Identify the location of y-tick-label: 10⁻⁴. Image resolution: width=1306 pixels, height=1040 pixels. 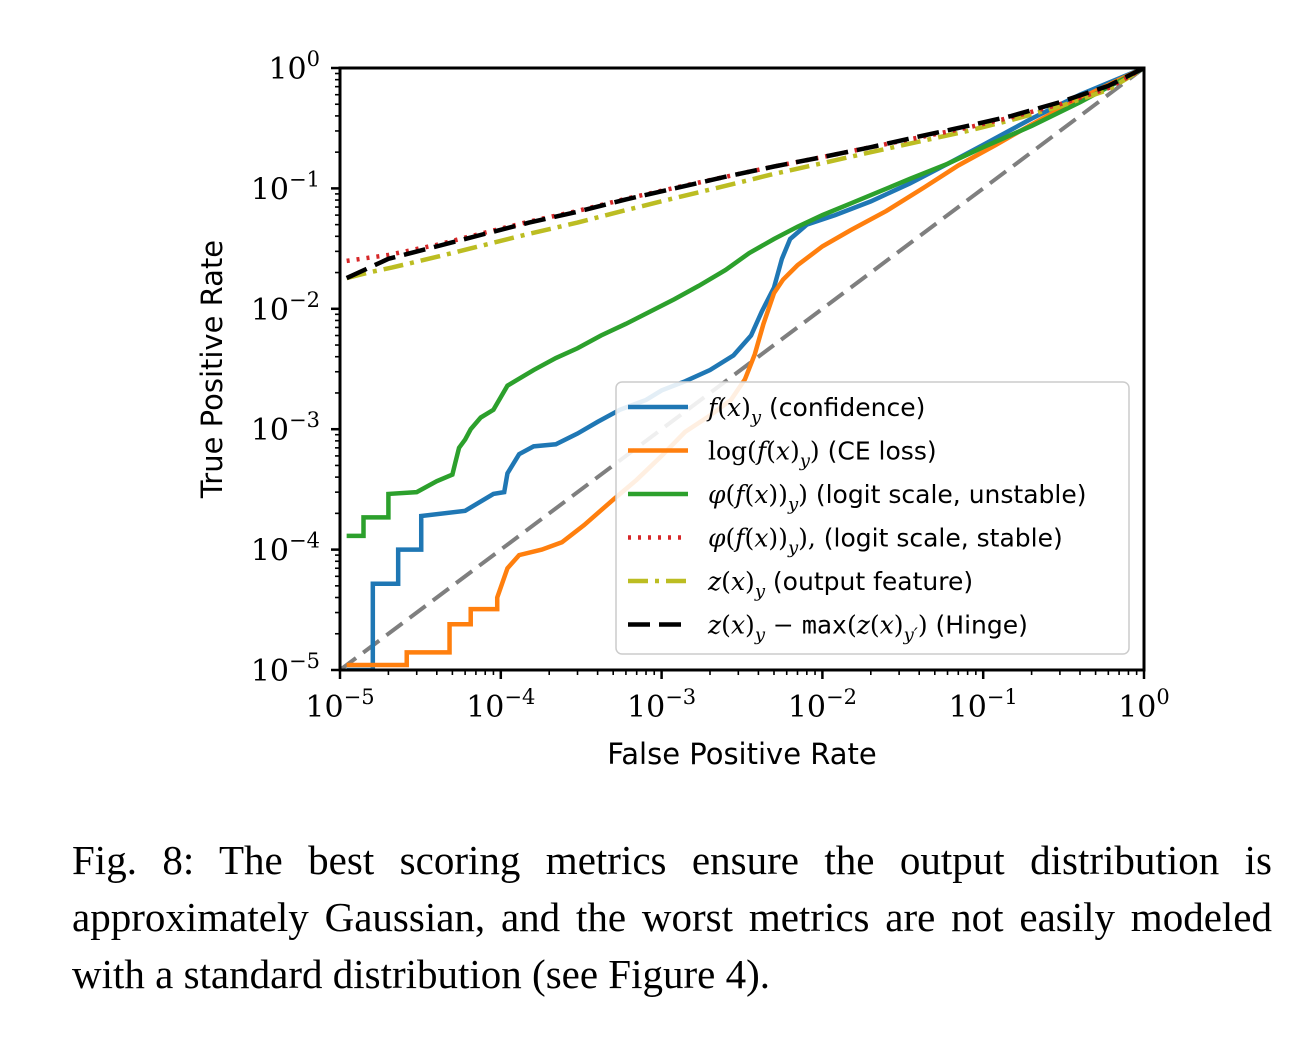
(285, 549).